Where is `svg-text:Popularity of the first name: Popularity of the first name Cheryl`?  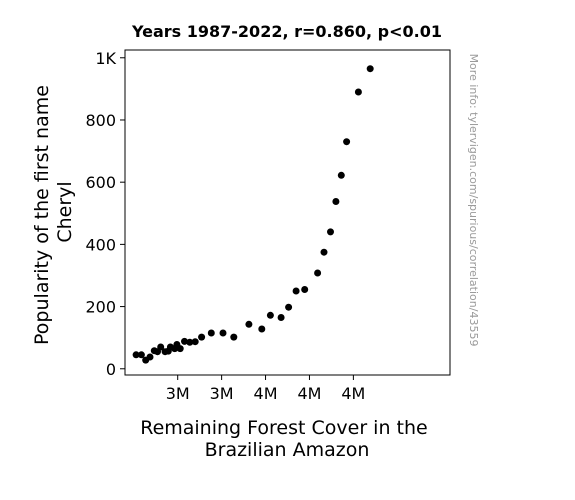
svg-text:Popularity of the first name: Popularity of the first name Cheryl is located at coordinates (53, 212).